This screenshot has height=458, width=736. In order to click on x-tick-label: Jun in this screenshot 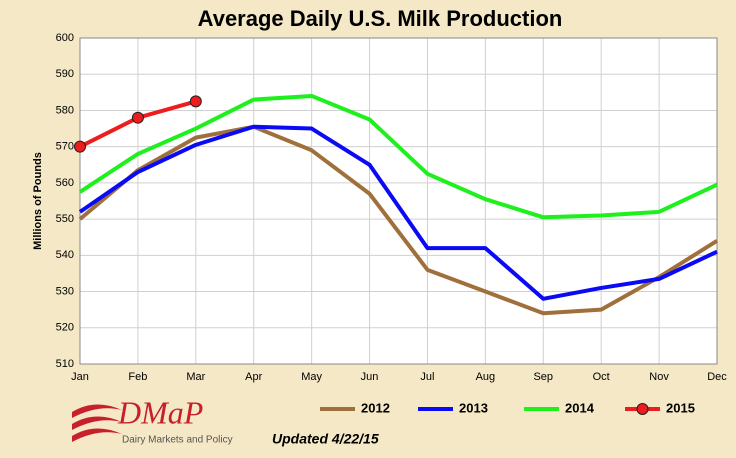, I will do `click(370, 377)`.